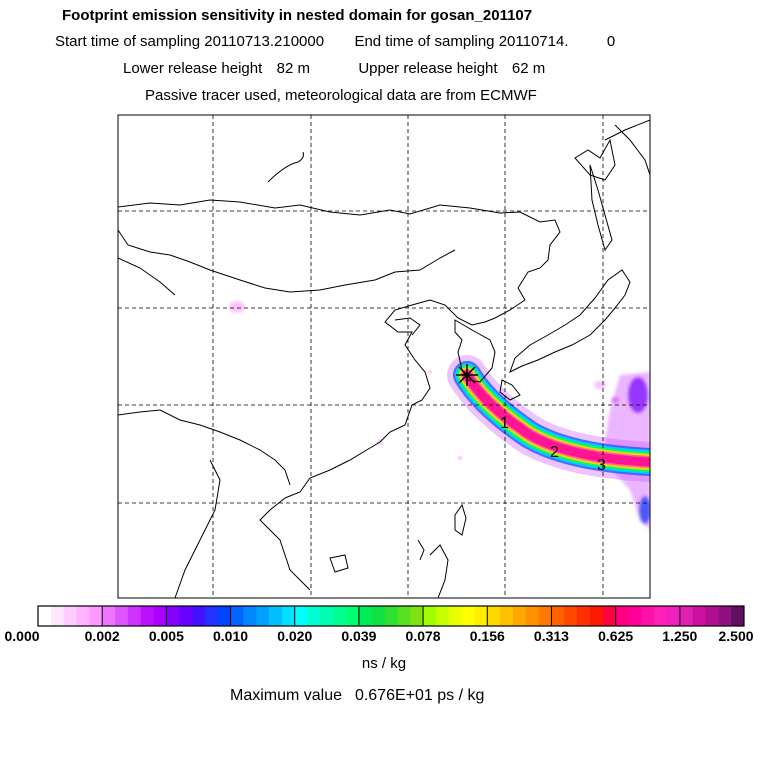 Image resolution: width=768 pixels, height=768 pixels. What do you see at coordinates (293, 68) in the screenshot?
I see `lower-value: 82 m` at bounding box center [293, 68].